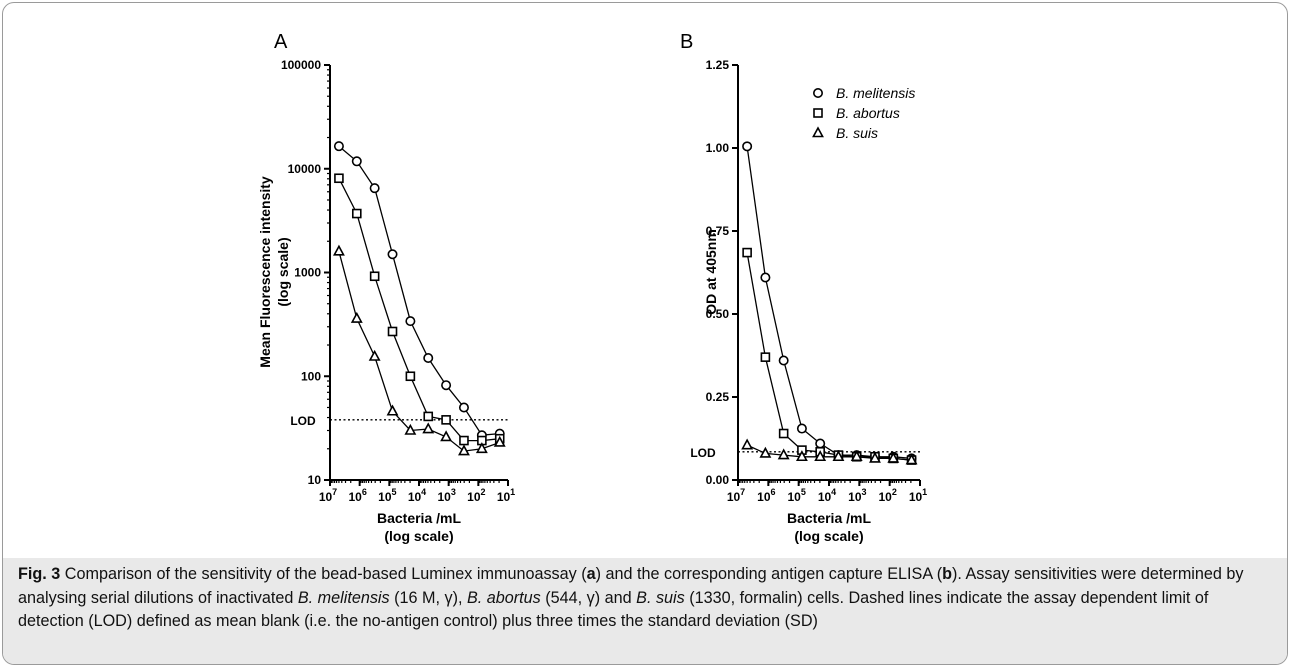 This screenshot has width=1292, height=669. Describe the element at coordinates (718, 314) in the screenshot. I see `y-tick-label: 0.50` at that location.